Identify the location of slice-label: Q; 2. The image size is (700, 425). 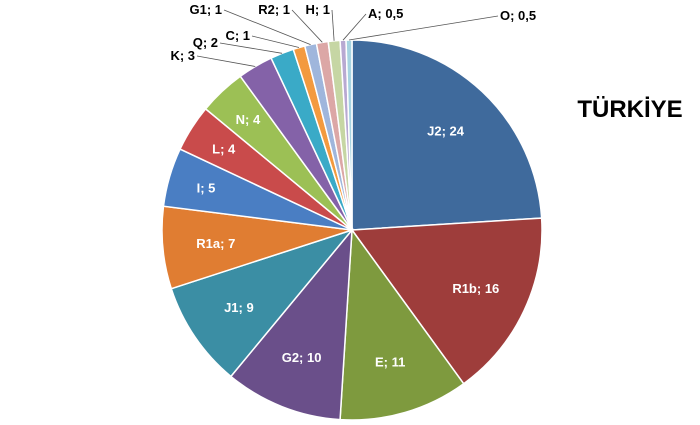
(205, 42).